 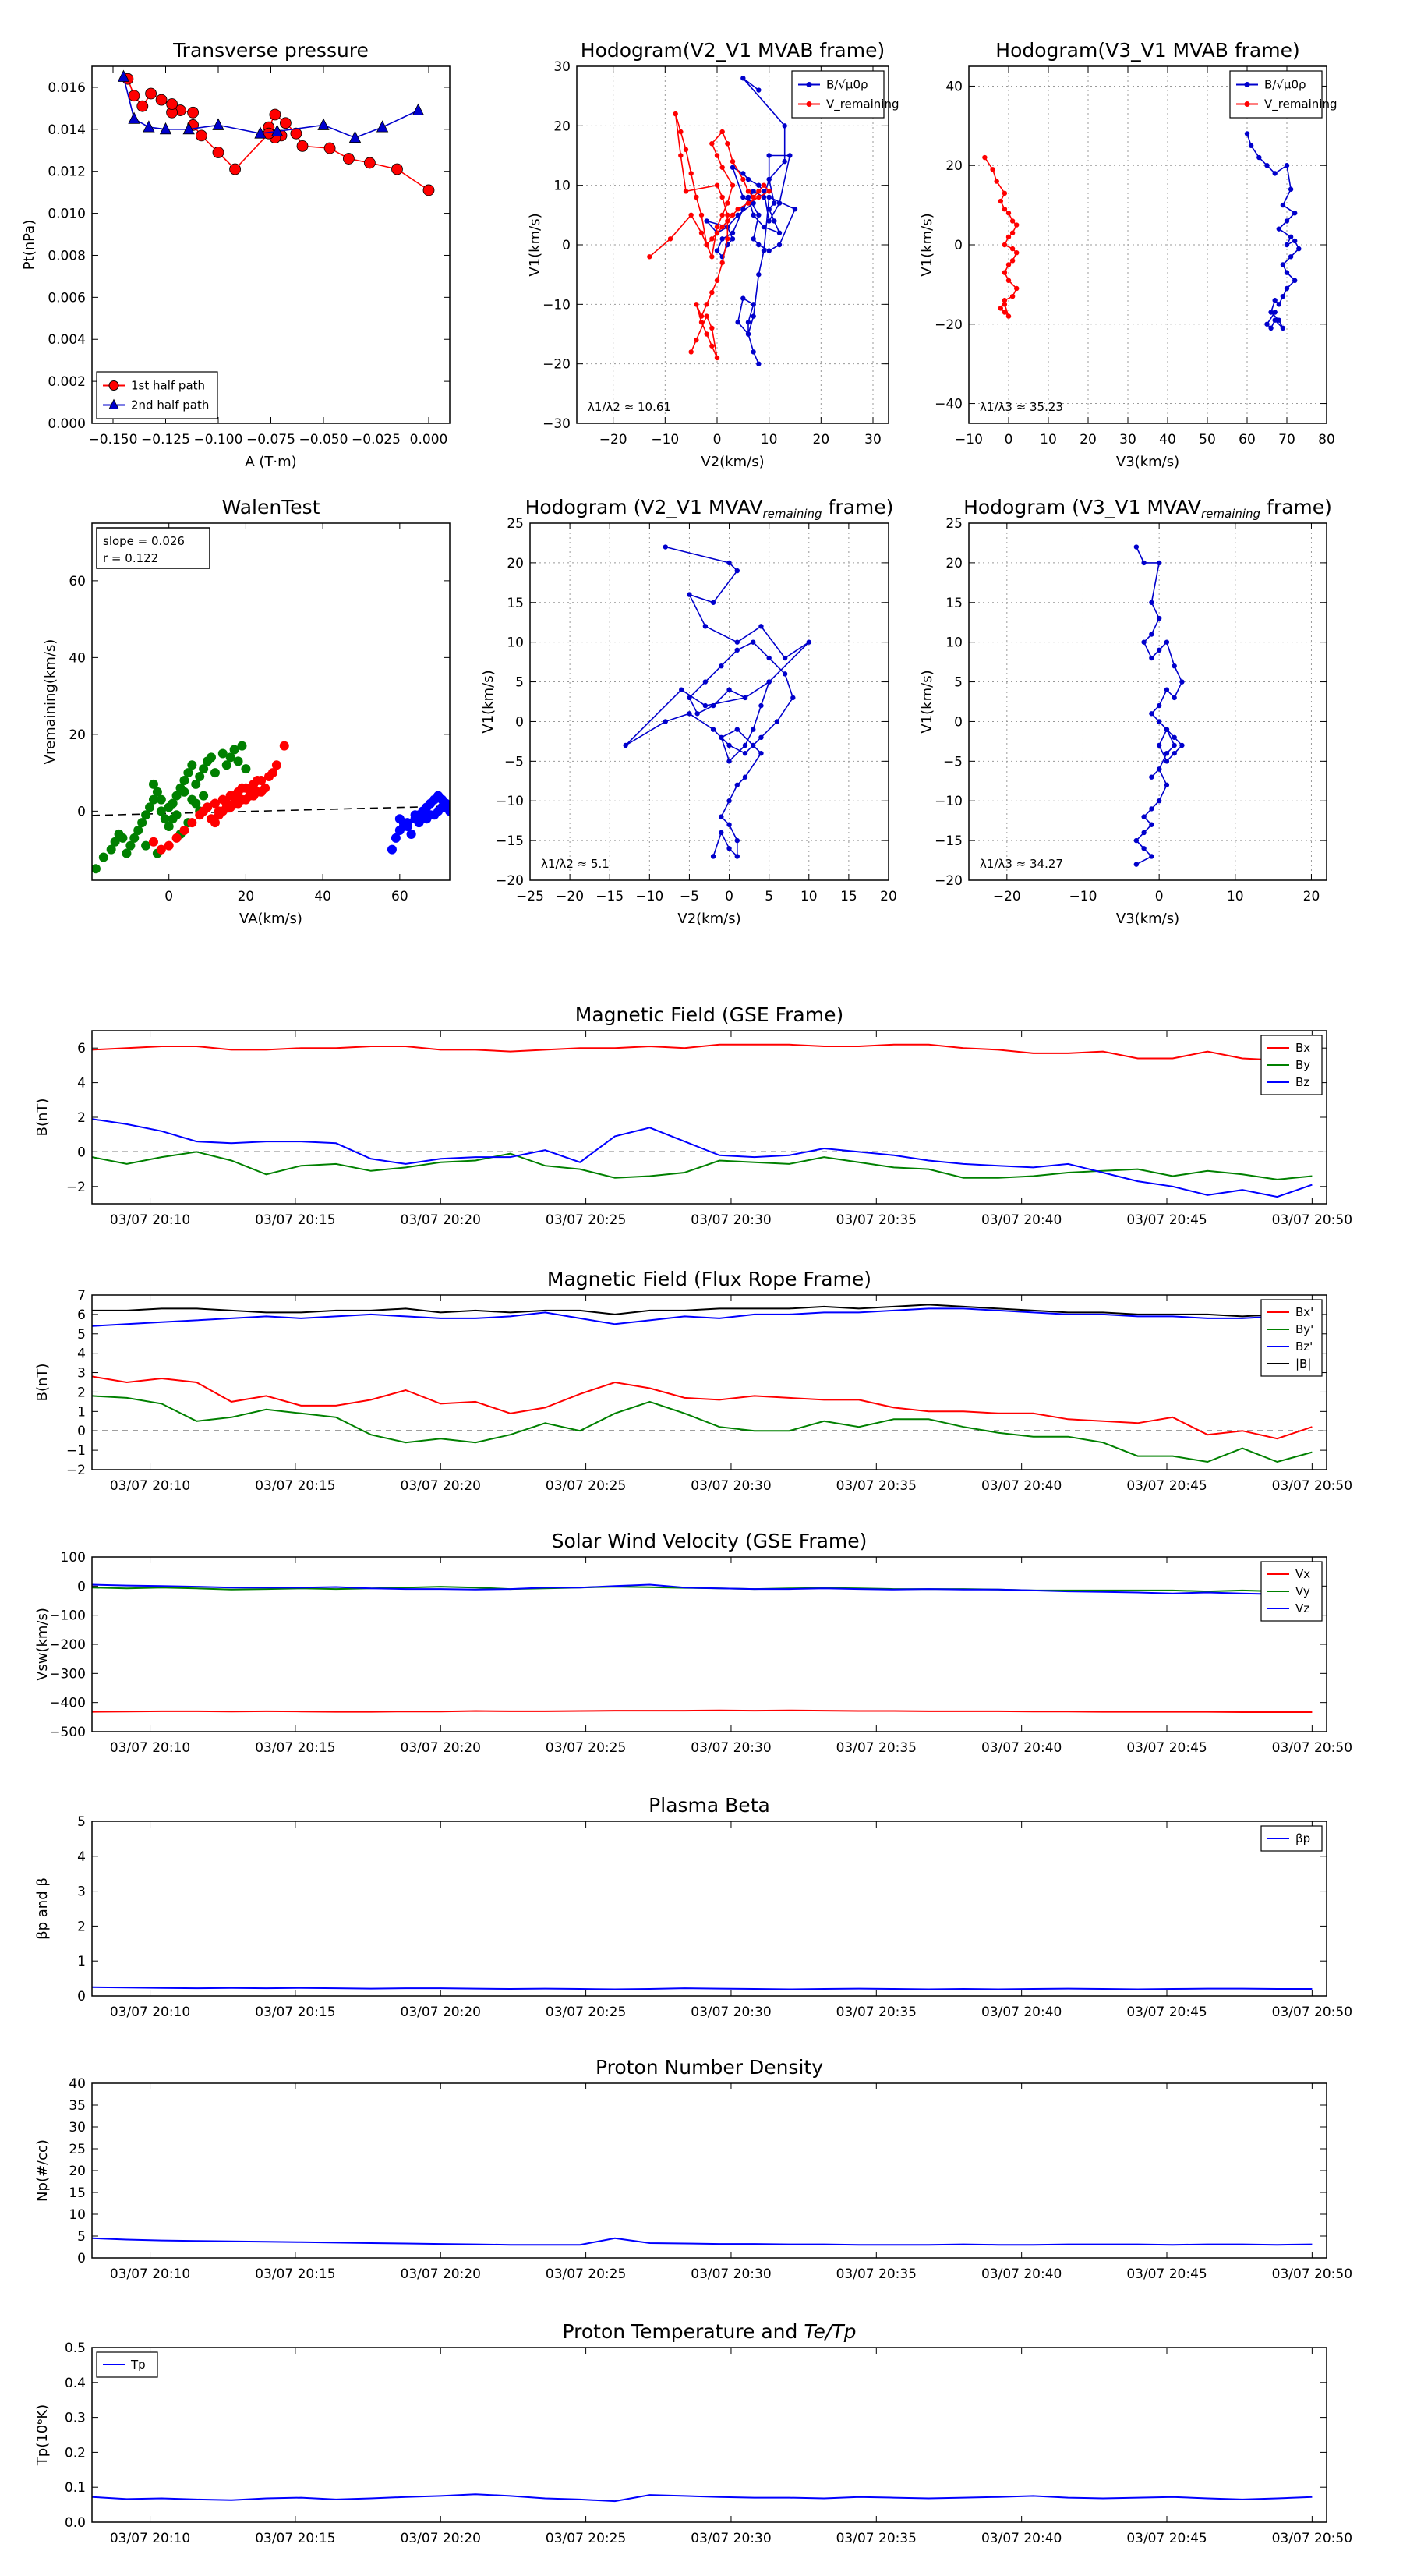 I want to click on chart-title: WalenTest, so click(x=271, y=507).